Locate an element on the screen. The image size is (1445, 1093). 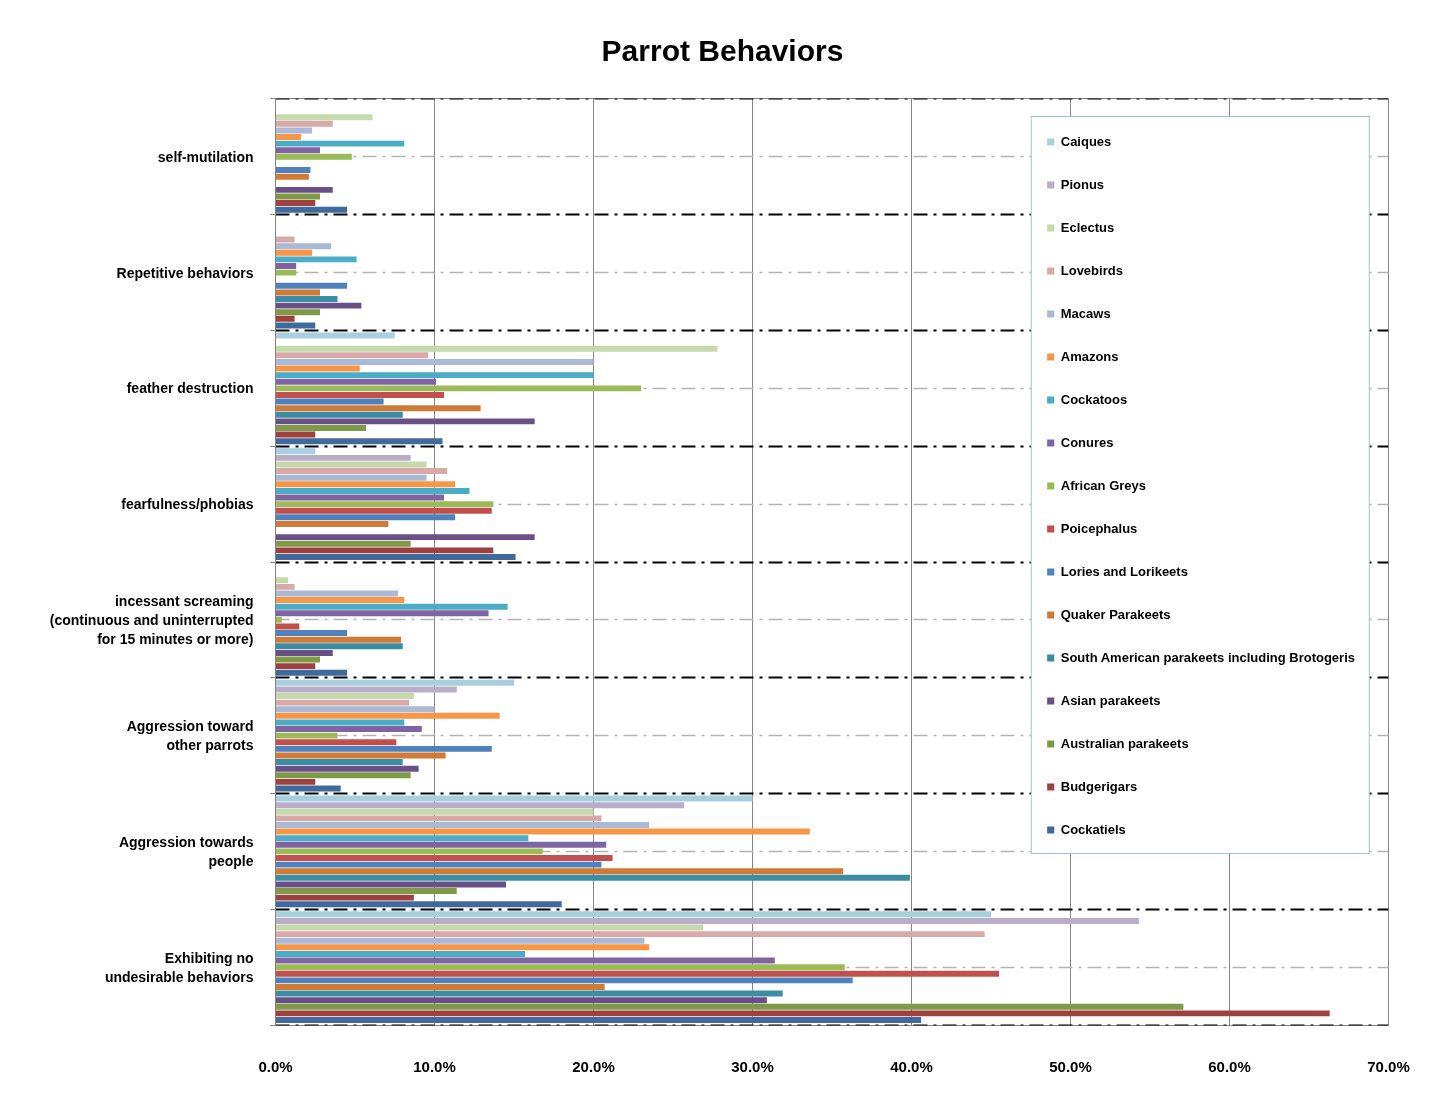
legend-label: Quaker Parakeets is located at coordinates (1115, 614).